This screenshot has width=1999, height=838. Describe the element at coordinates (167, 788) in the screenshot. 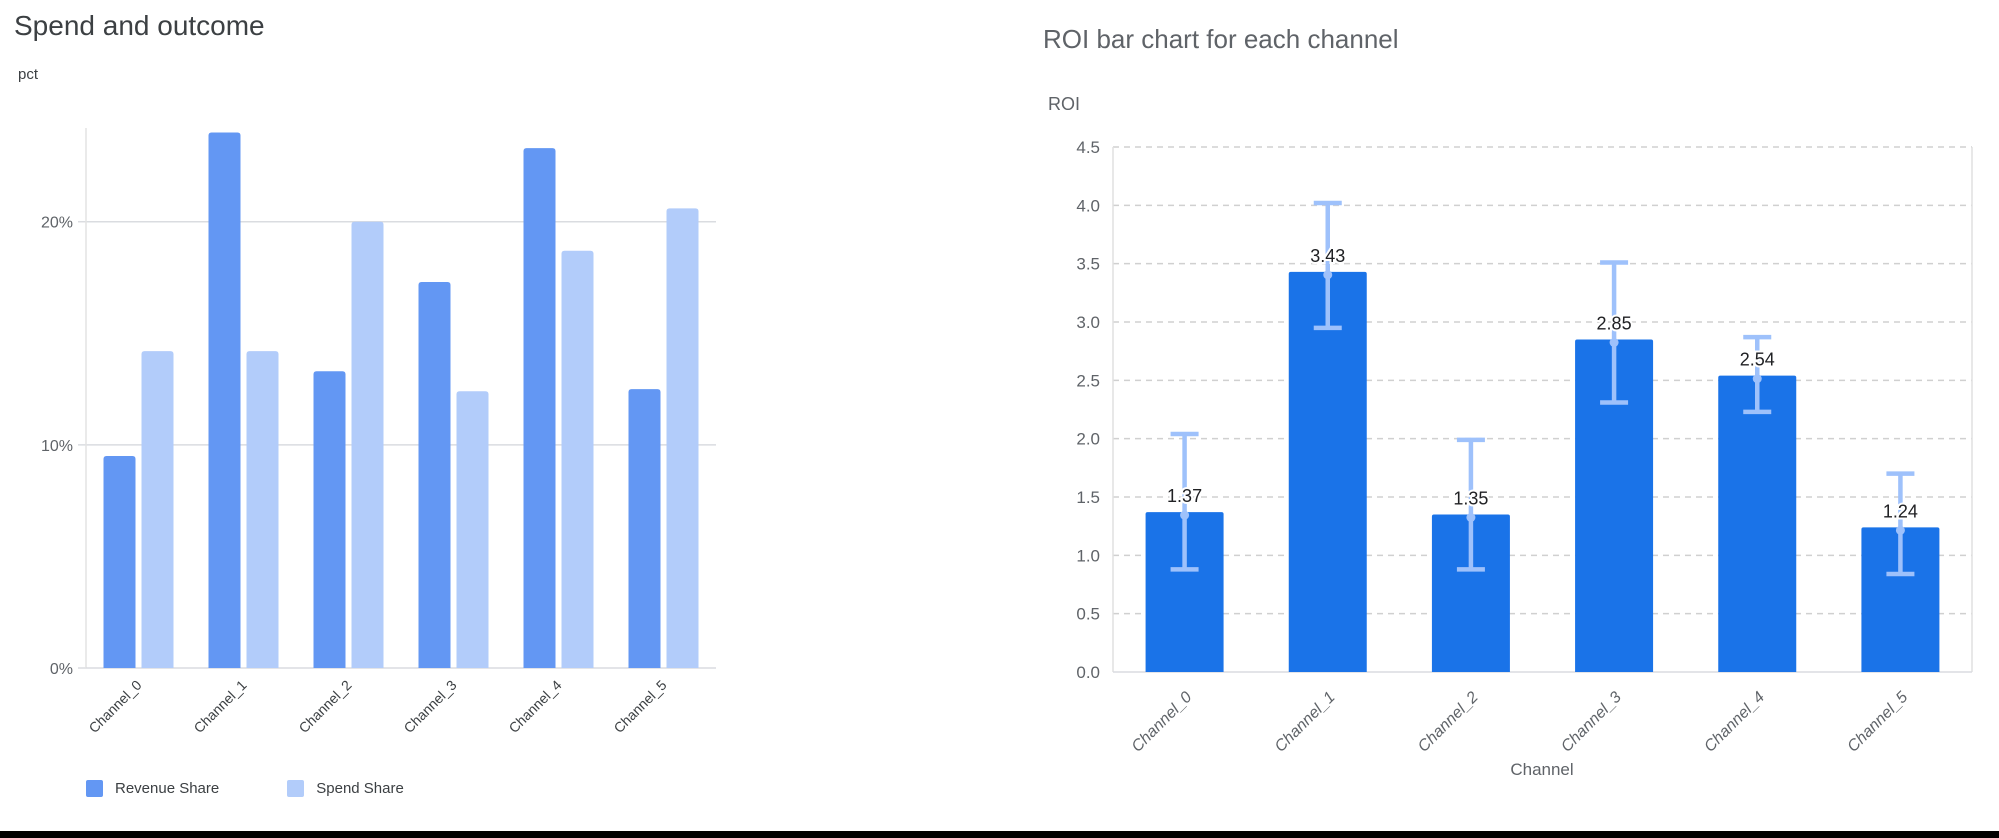

I see `legend-label-revenue-share: Revenue Share` at that location.